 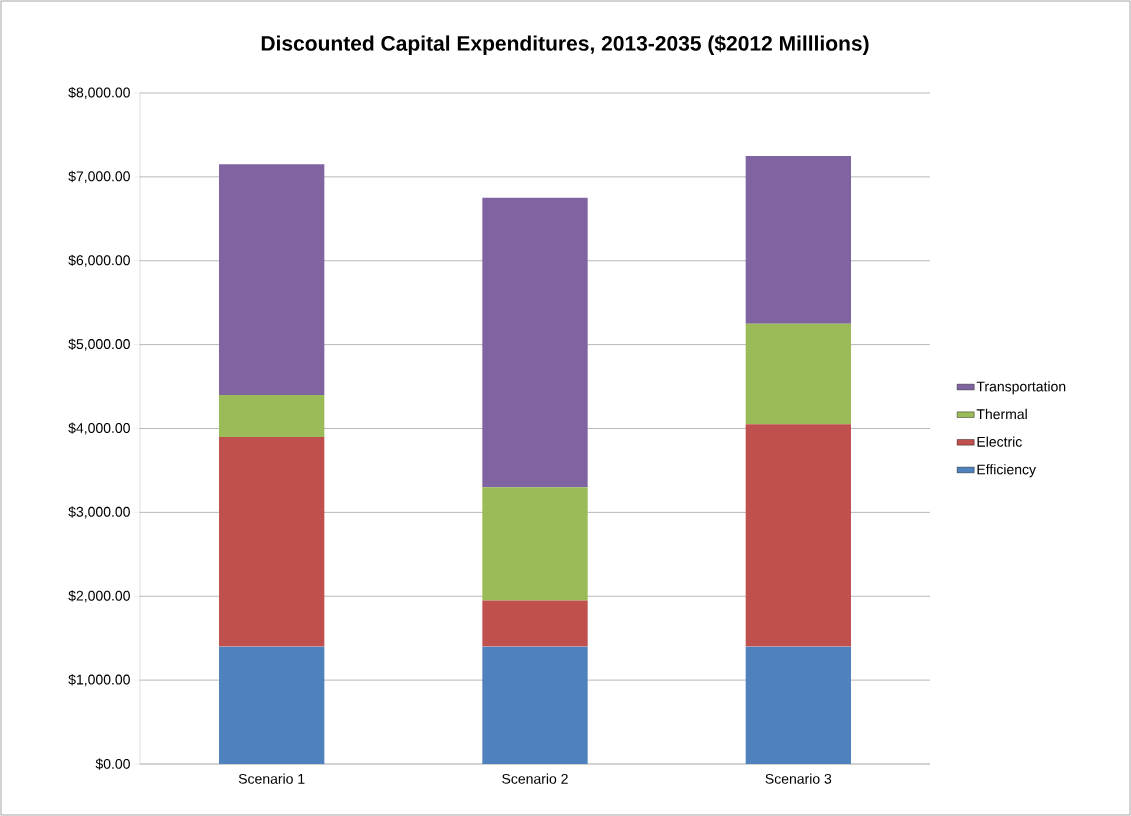 I want to click on legend-label: Efficiency, so click(x=1007, y=471).